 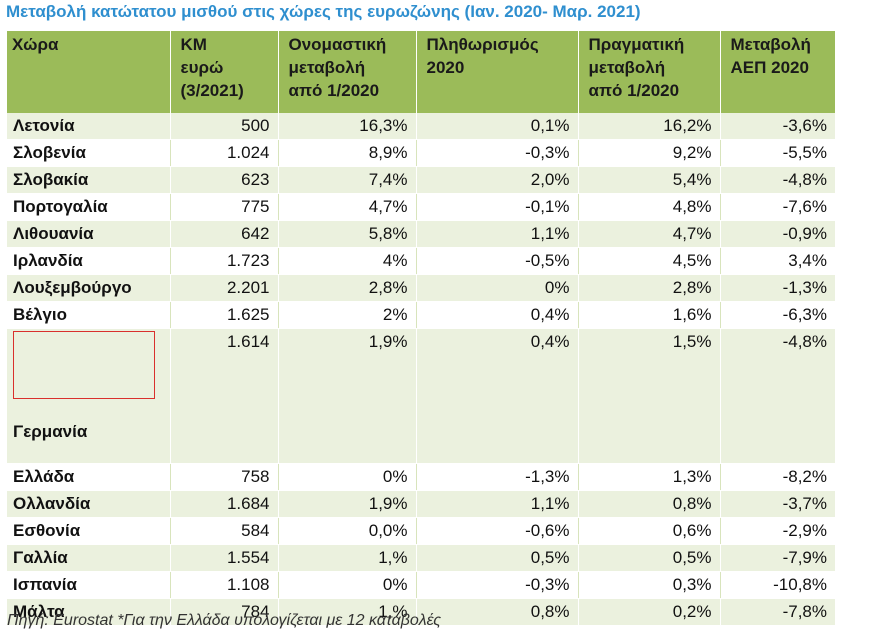 What do you see at coordinates (497, 558) in the screenshot?
I see `cell-inflation: 0,5%` at bounding box center [497, 558].